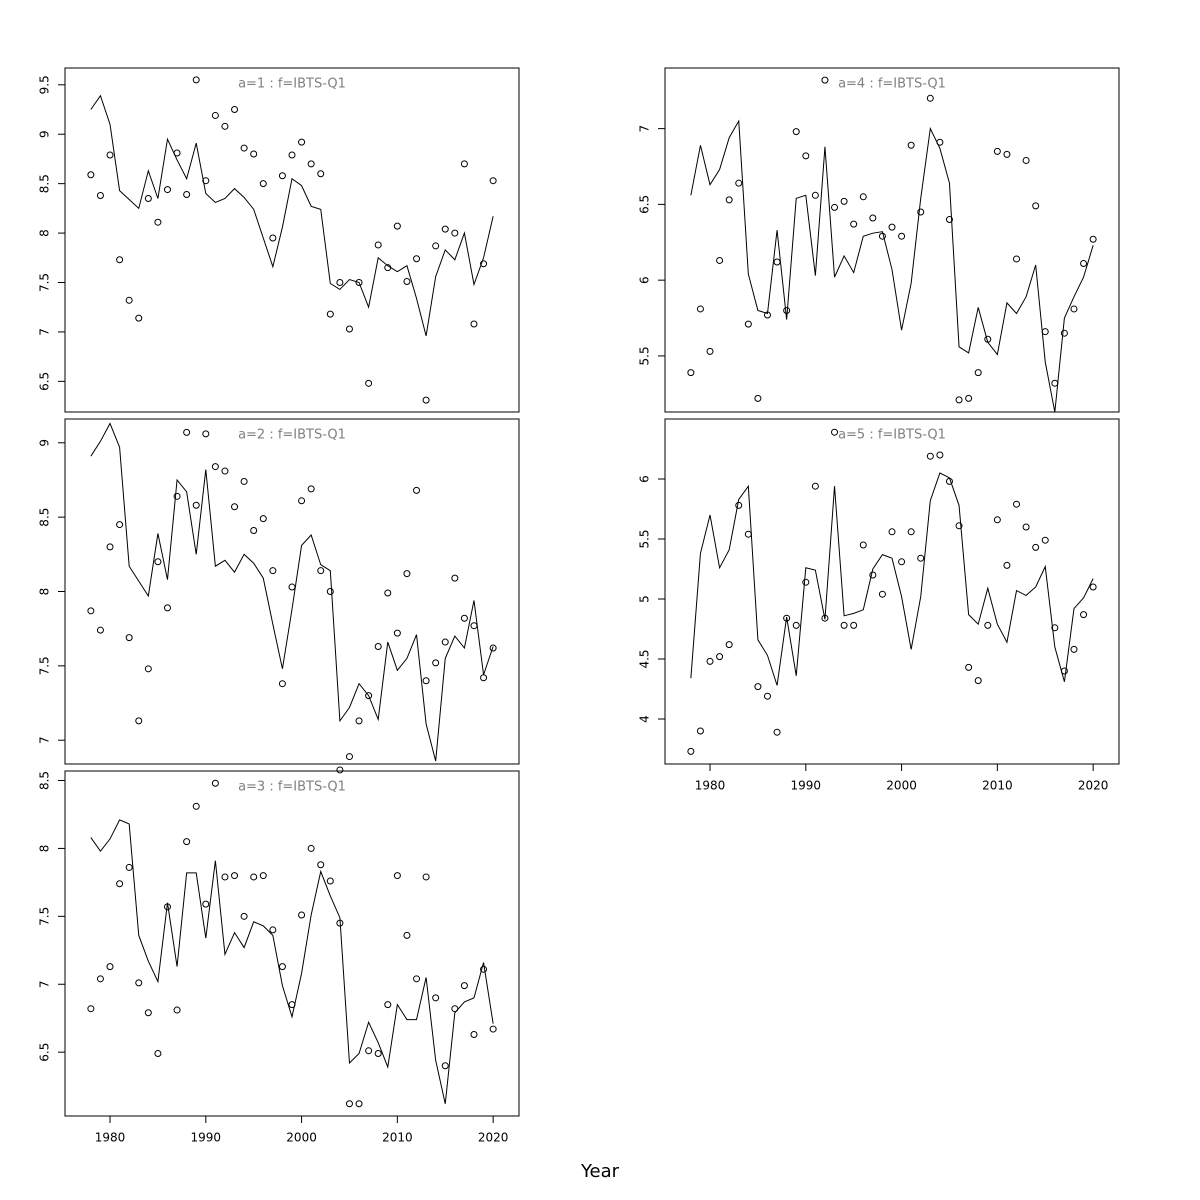 The width and height of the screenshot is (1200, 1200). Describe the element at coordinates (45, 443) in the screenshot. I see `y-tick-label: 9` at that location.